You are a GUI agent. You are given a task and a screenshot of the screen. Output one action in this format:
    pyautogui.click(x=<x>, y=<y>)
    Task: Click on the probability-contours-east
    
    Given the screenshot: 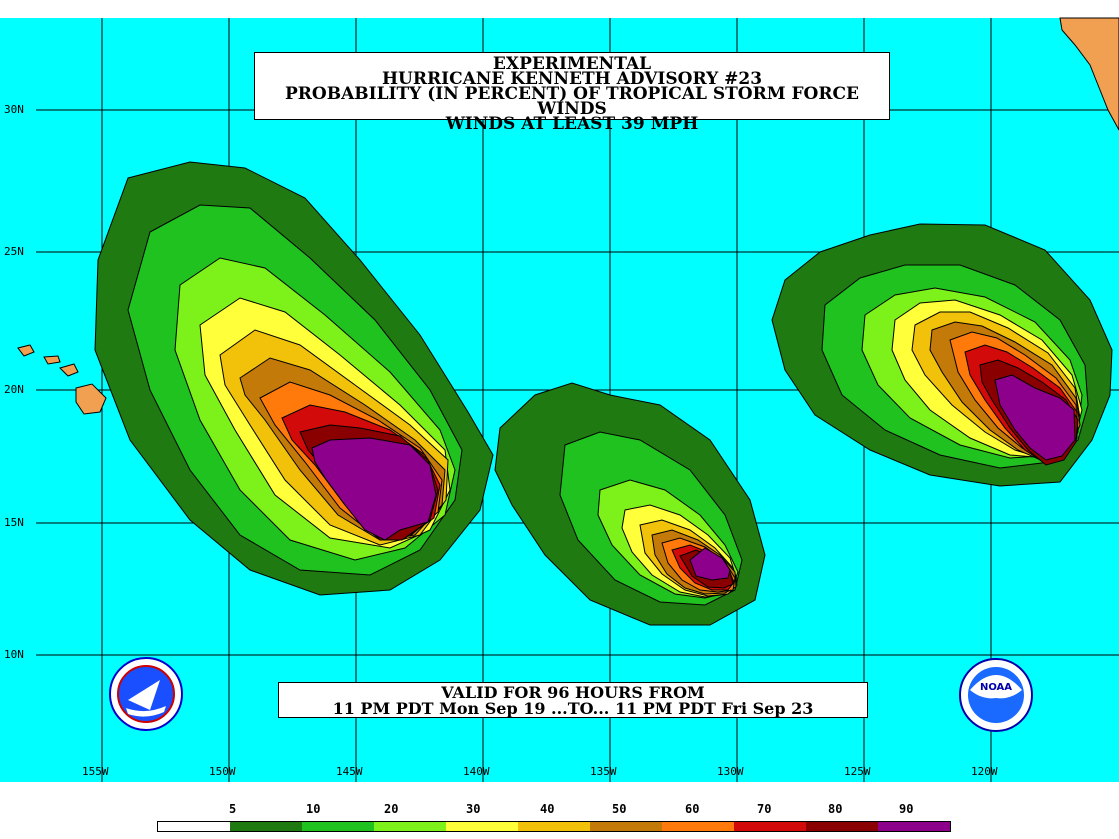 What is the action you would take?
    pyautogui.click(x=942, y=355)
    